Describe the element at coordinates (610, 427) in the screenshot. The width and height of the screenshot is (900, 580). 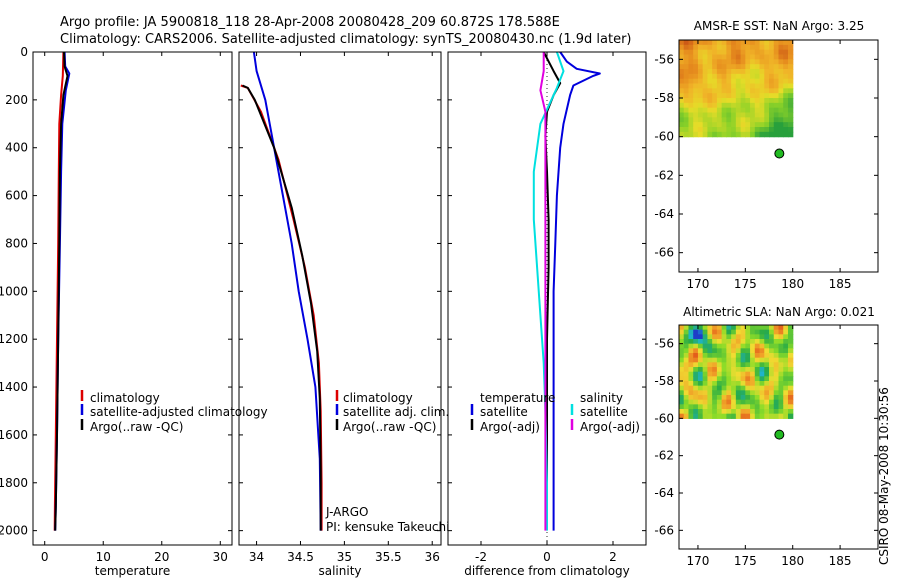
I see `diff-legend-sal-argo: Argo(-adj)` at that location.